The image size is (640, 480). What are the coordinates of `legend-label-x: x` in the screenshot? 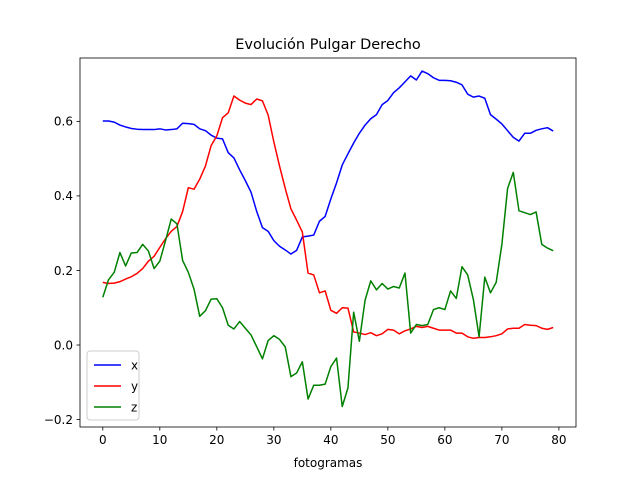 It's located at (134, 366).